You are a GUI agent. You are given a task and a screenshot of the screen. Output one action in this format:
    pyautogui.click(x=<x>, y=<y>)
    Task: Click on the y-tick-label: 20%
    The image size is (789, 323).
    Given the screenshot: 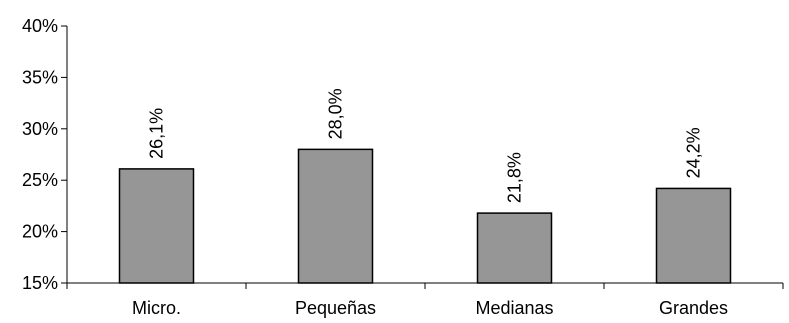 What is the action you would take?
    pyautogui.click(x=40, y=232)
    